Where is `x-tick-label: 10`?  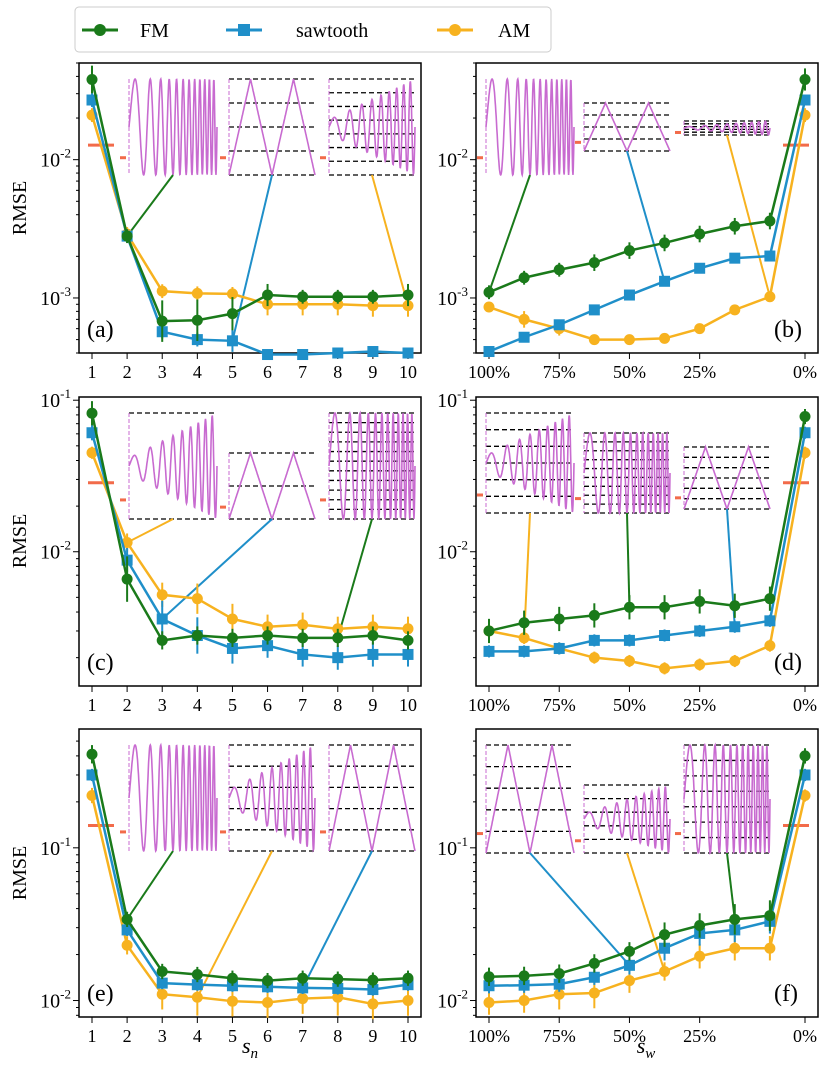
x-tick-label: 10 is located at coordinates (408, 705).